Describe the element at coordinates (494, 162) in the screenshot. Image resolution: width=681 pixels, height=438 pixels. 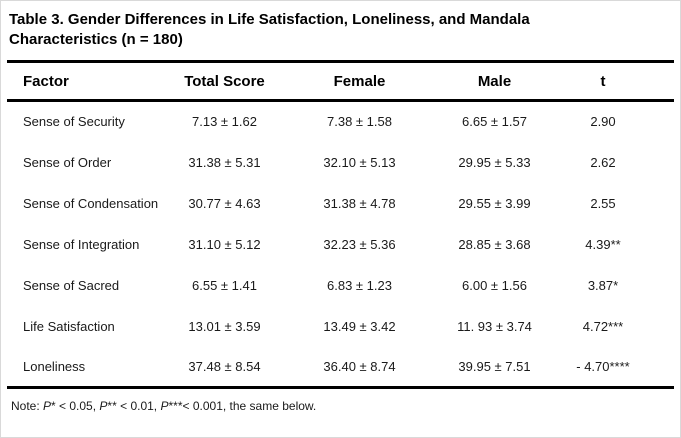
I see `male-cell: 29.95 ± 5.33` at that location.